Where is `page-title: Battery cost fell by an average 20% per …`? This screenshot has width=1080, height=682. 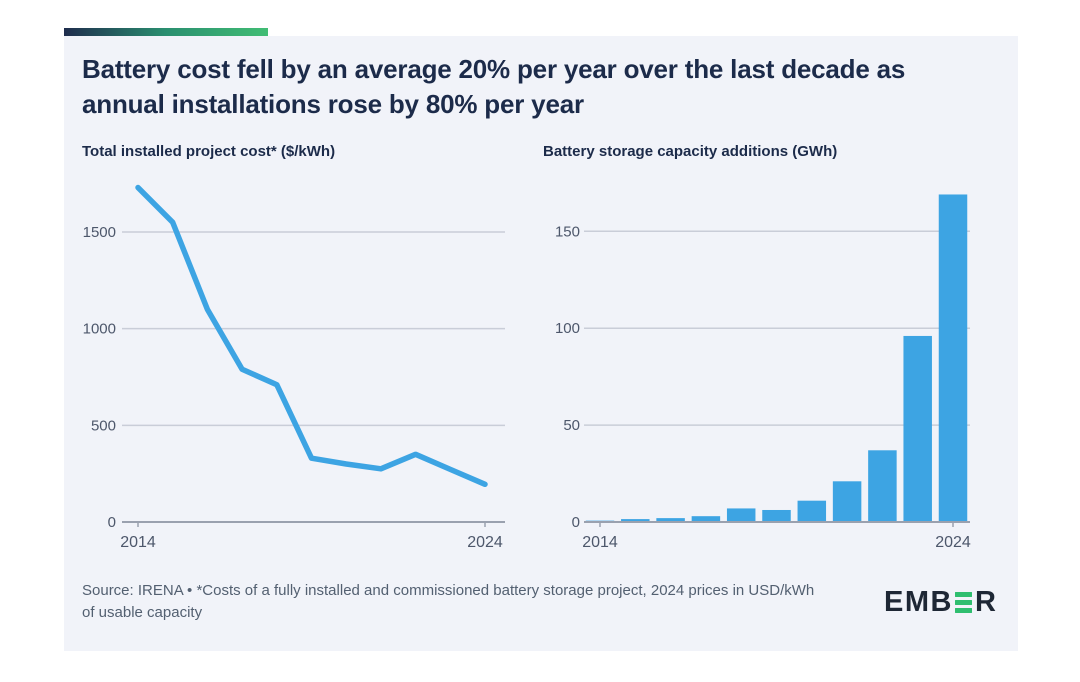
page-title: Battery cost fell by an average 20% per … is located at coordinates (547, 87).